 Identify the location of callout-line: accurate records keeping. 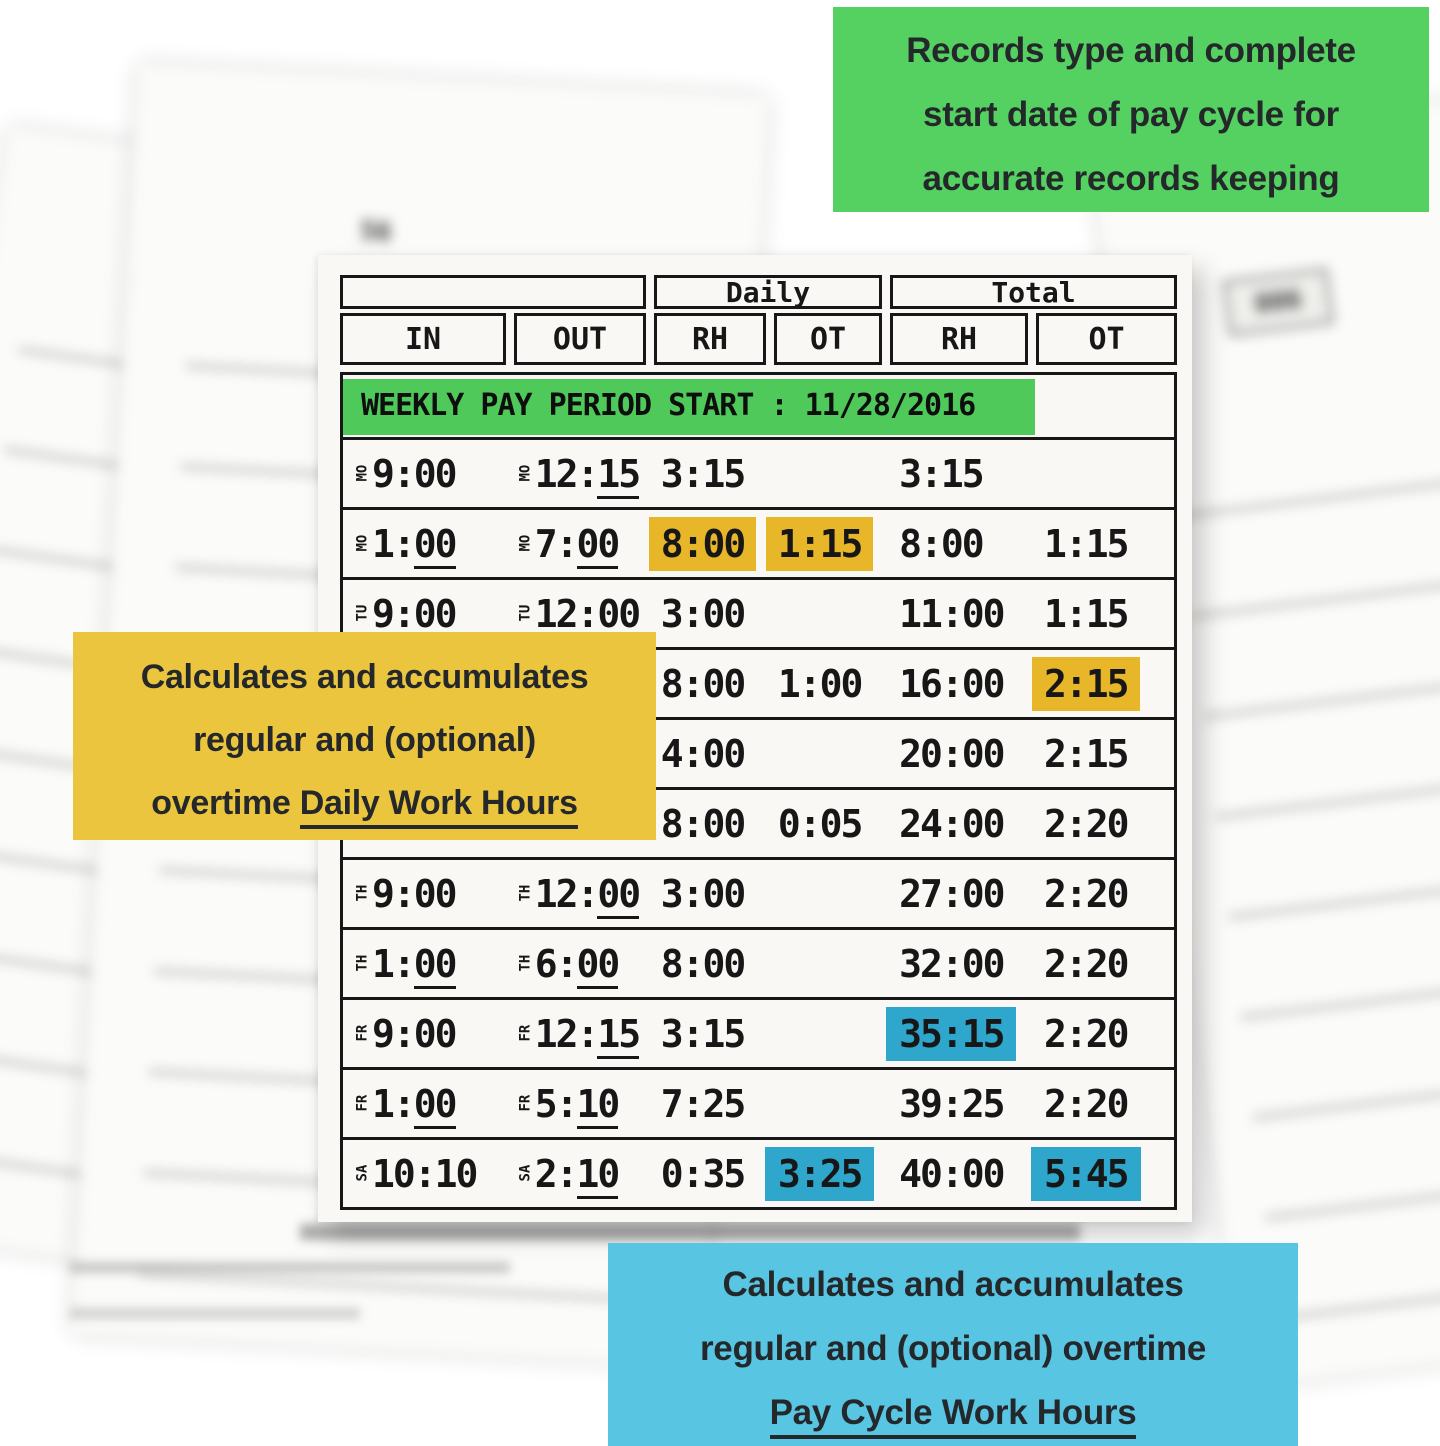
(1131, 178).